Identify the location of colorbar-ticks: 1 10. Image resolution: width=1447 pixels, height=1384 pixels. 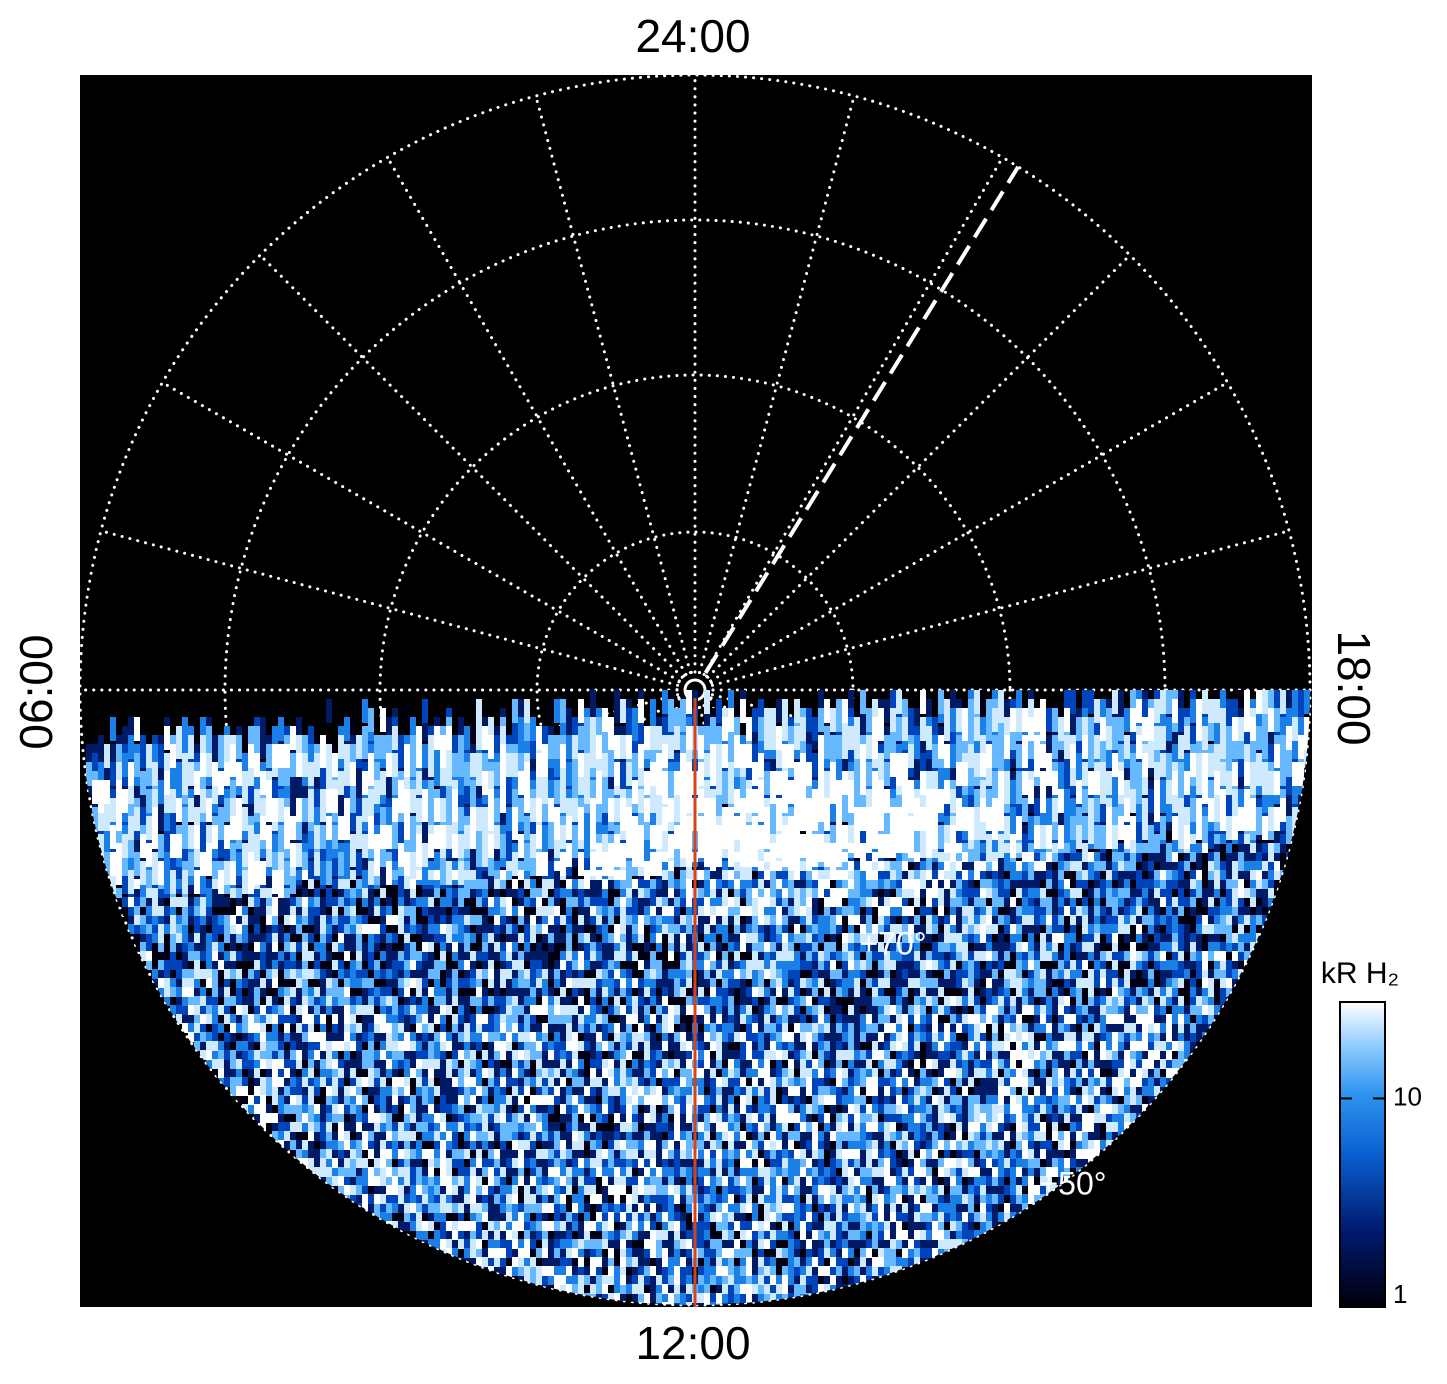
(1381, 1195).